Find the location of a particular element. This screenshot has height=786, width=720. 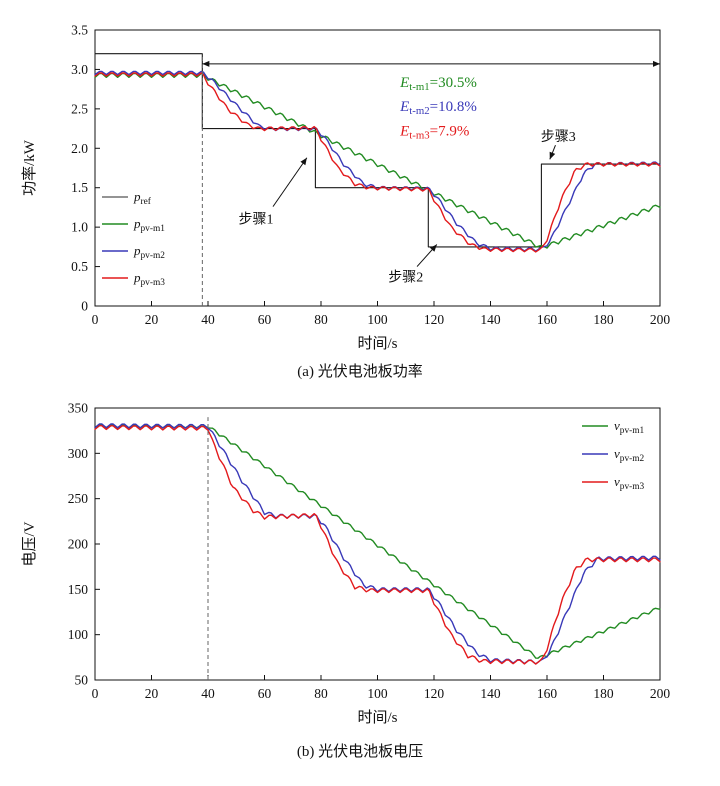

svg-text: 电压/V is located at coordinates (29, 543).